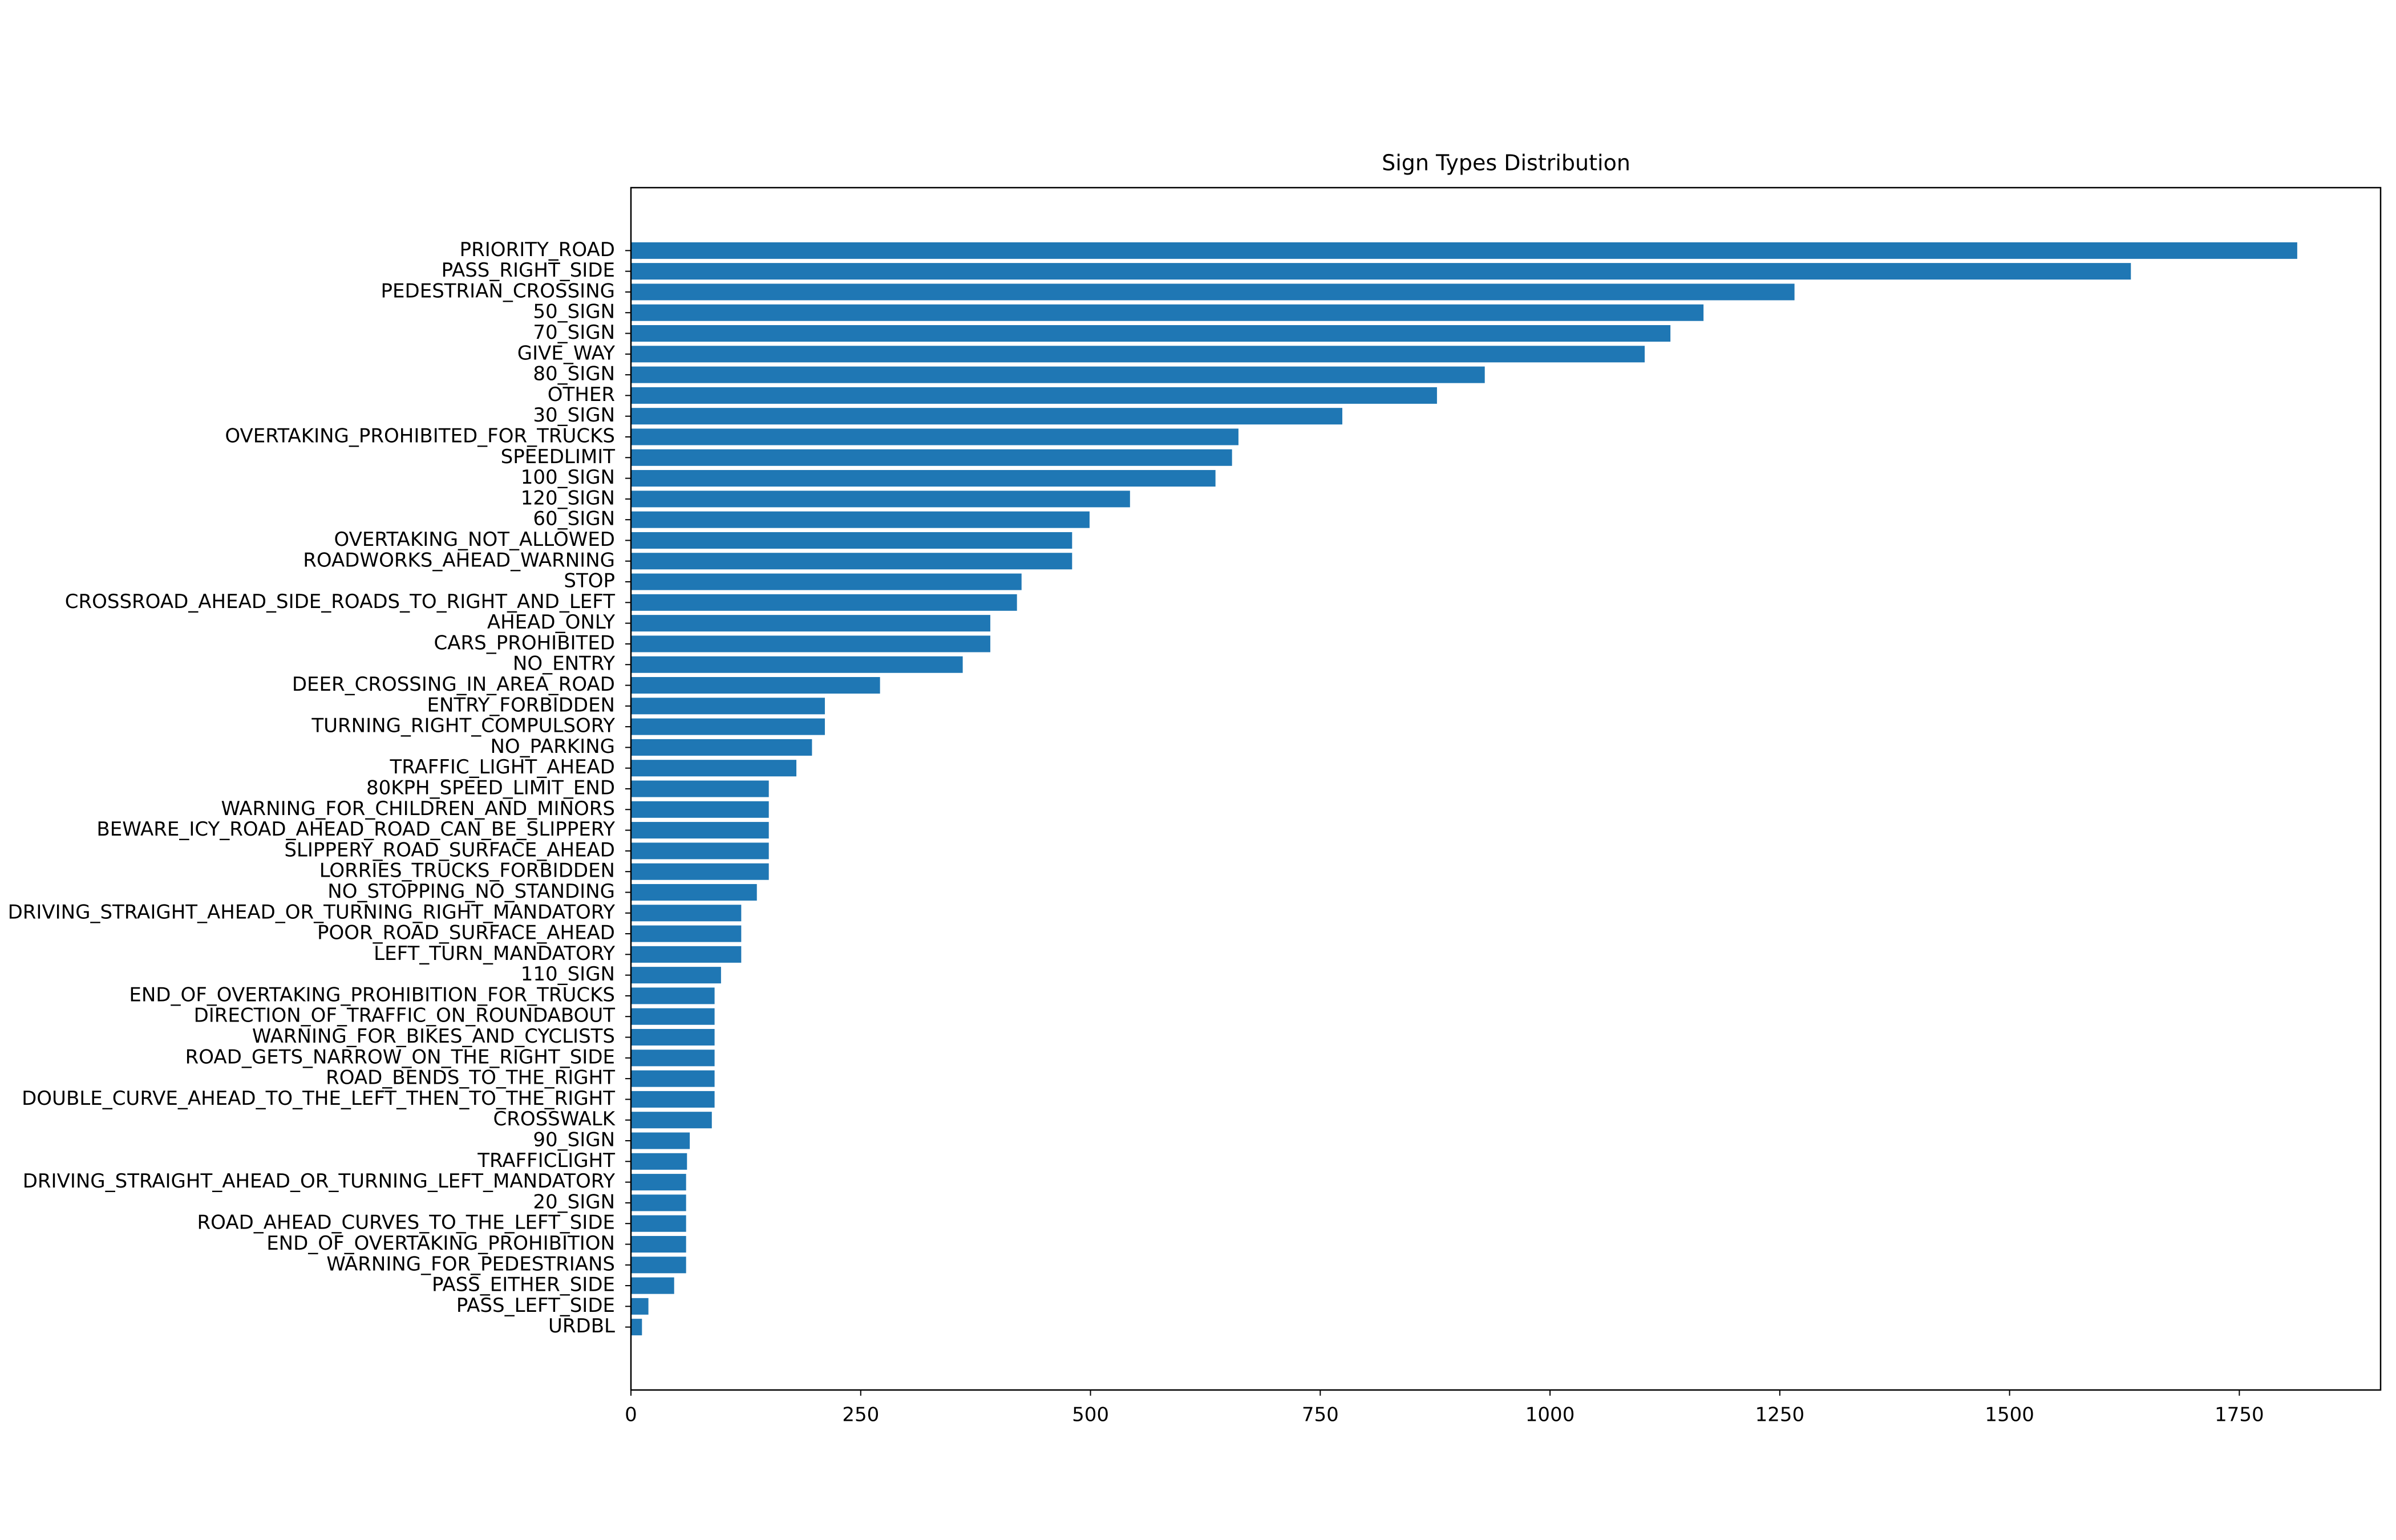 The image size is (2396, 1540). Describe the element at coordinates (491, 789) in the screenshot. I see `y-tick-label: 80KPH_SPEED_LIMIT_END` at that location.